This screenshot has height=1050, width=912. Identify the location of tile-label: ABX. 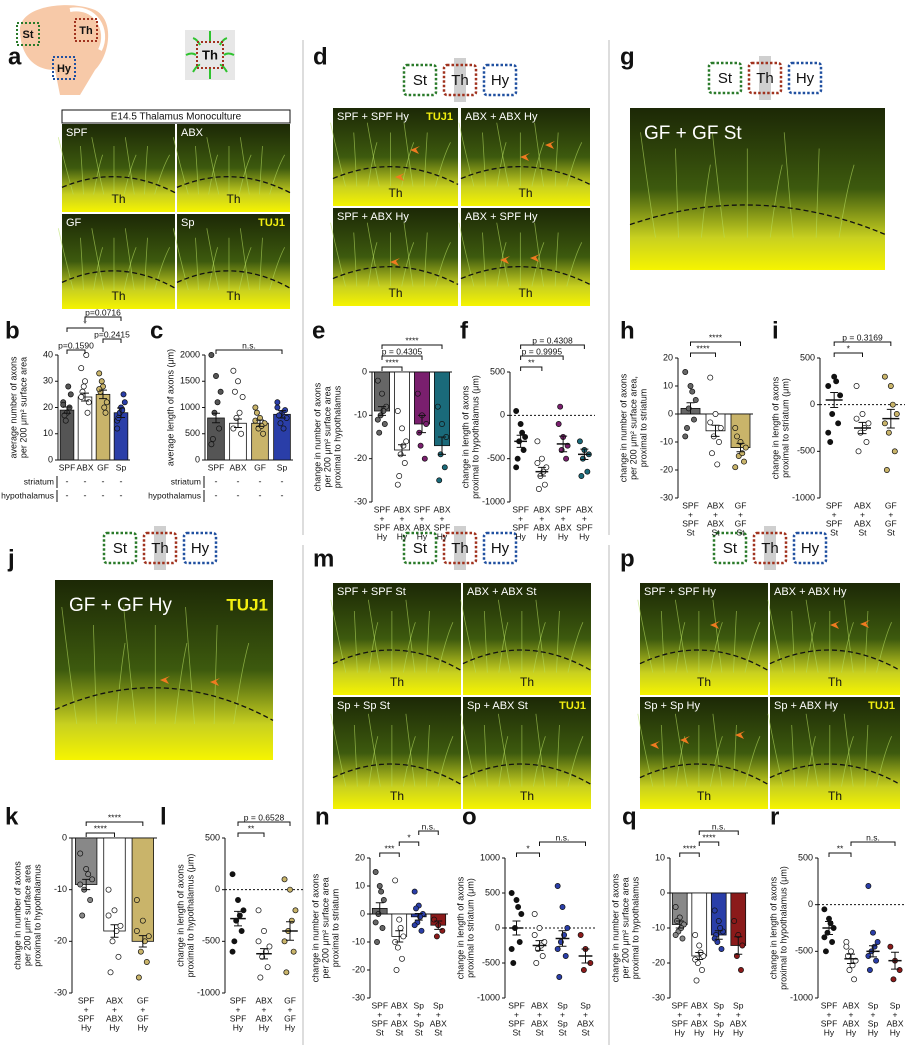
(192, 133).